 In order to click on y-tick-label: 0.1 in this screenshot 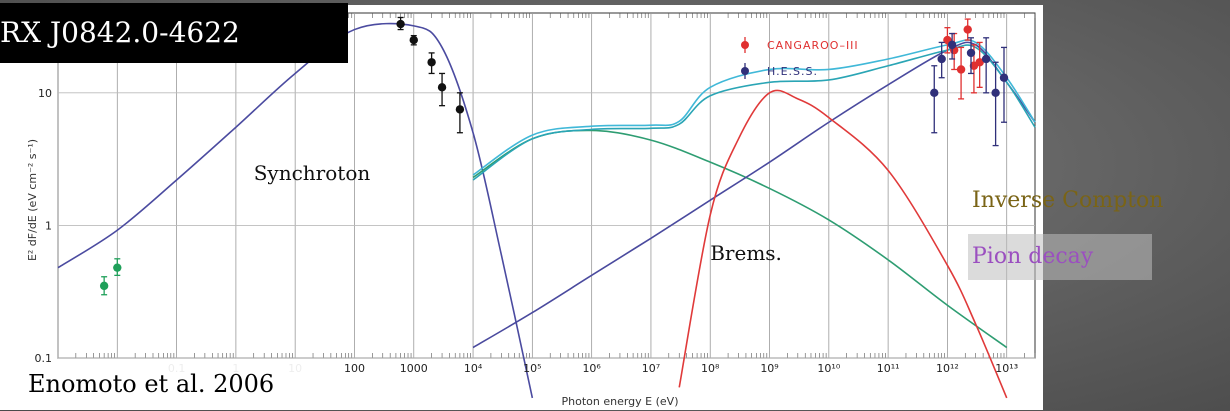, I will do `click(44, 358)`.